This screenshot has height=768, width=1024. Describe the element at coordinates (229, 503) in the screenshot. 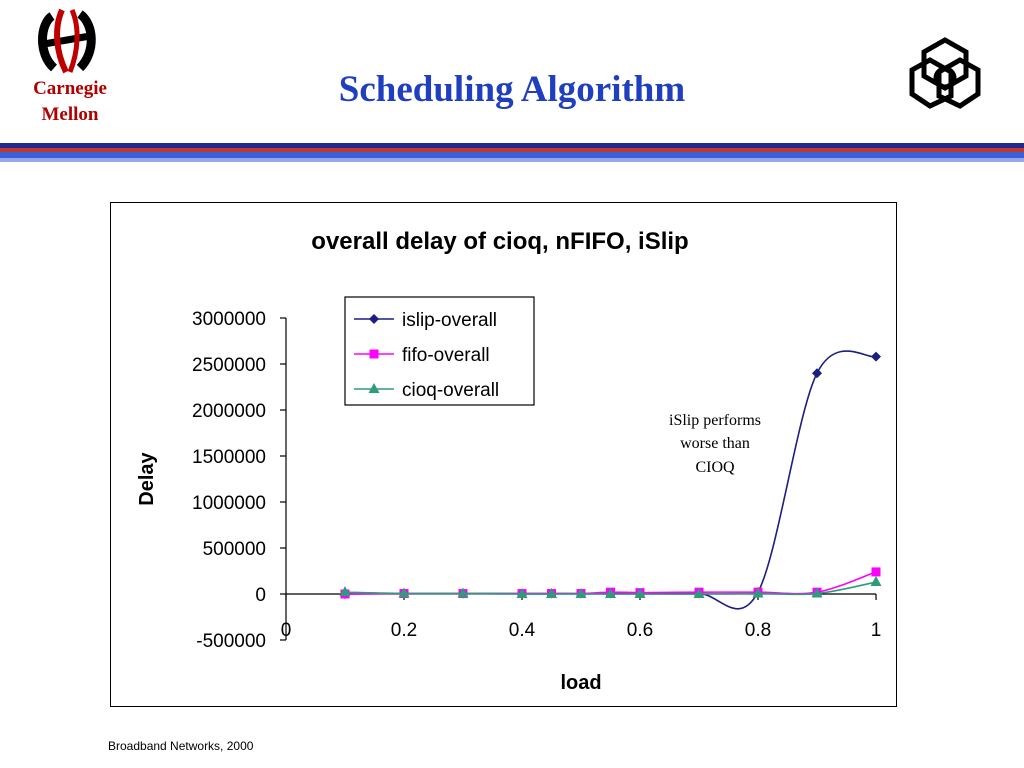

I see `y-tick-label: 1000000` at that location.